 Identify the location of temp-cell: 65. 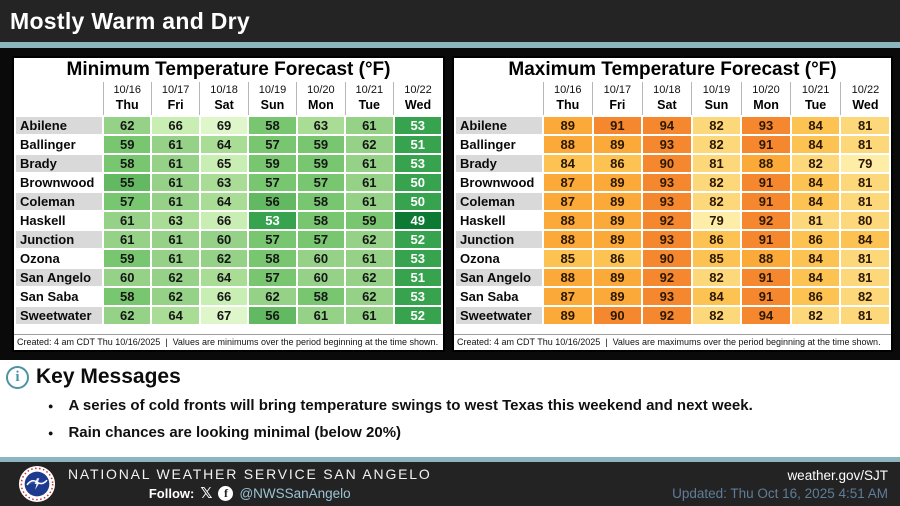
(224, 164).